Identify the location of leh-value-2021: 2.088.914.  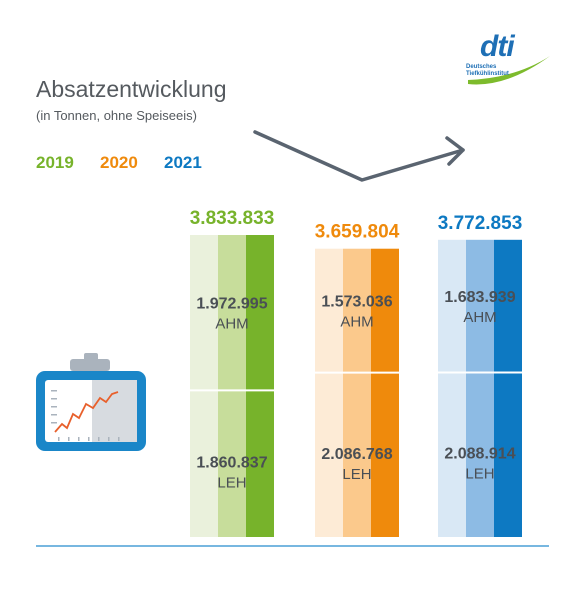
(479, 454).